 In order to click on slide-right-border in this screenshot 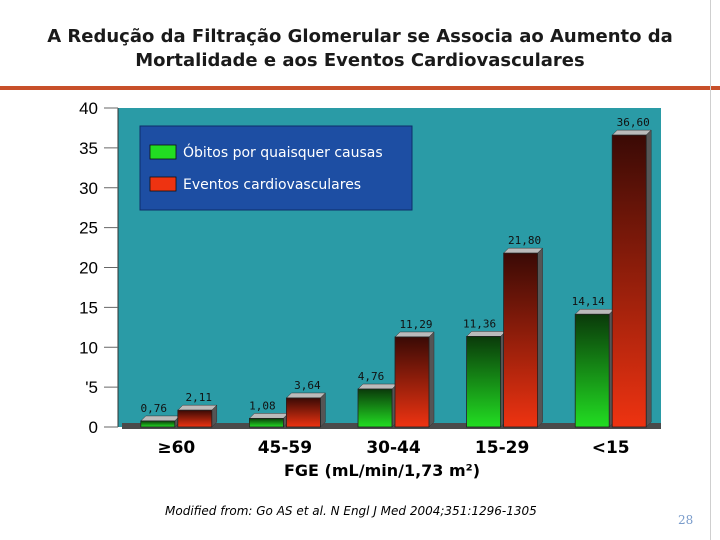, I will do `click(710, 270)`.